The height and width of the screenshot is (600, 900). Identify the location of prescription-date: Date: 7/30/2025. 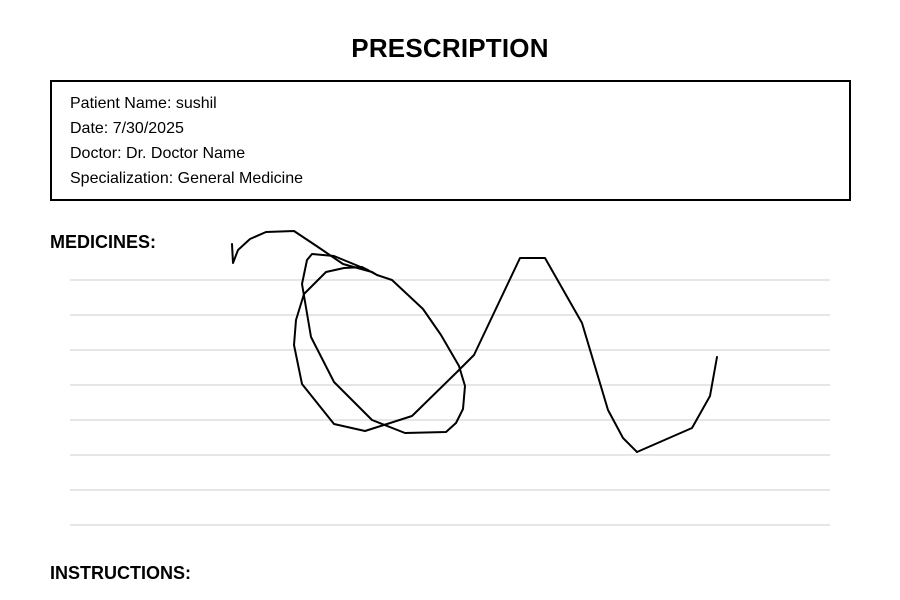
(127, 128).